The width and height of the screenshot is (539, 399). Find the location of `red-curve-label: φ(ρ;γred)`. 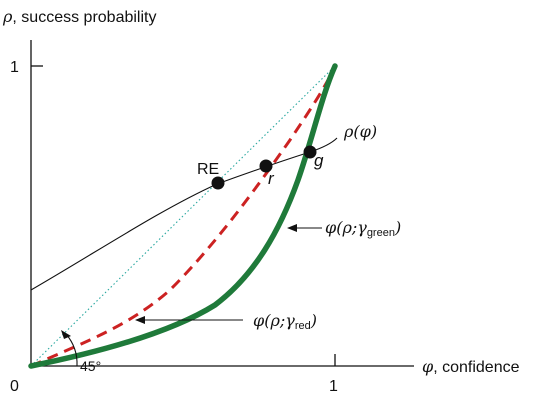

red-curve-label: φ(ρ;γred) is located at coordinates (285, 321).